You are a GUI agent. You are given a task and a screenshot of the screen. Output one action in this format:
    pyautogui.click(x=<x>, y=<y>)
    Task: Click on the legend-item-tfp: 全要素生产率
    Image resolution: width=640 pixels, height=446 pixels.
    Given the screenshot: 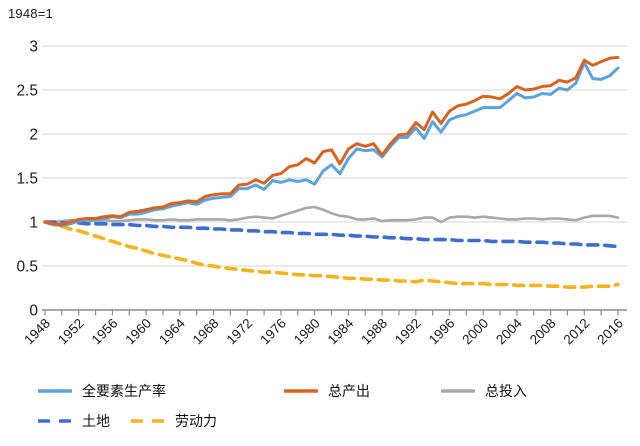 What is the action you would take?
    pyautogui.click(x=101, y=391)
    